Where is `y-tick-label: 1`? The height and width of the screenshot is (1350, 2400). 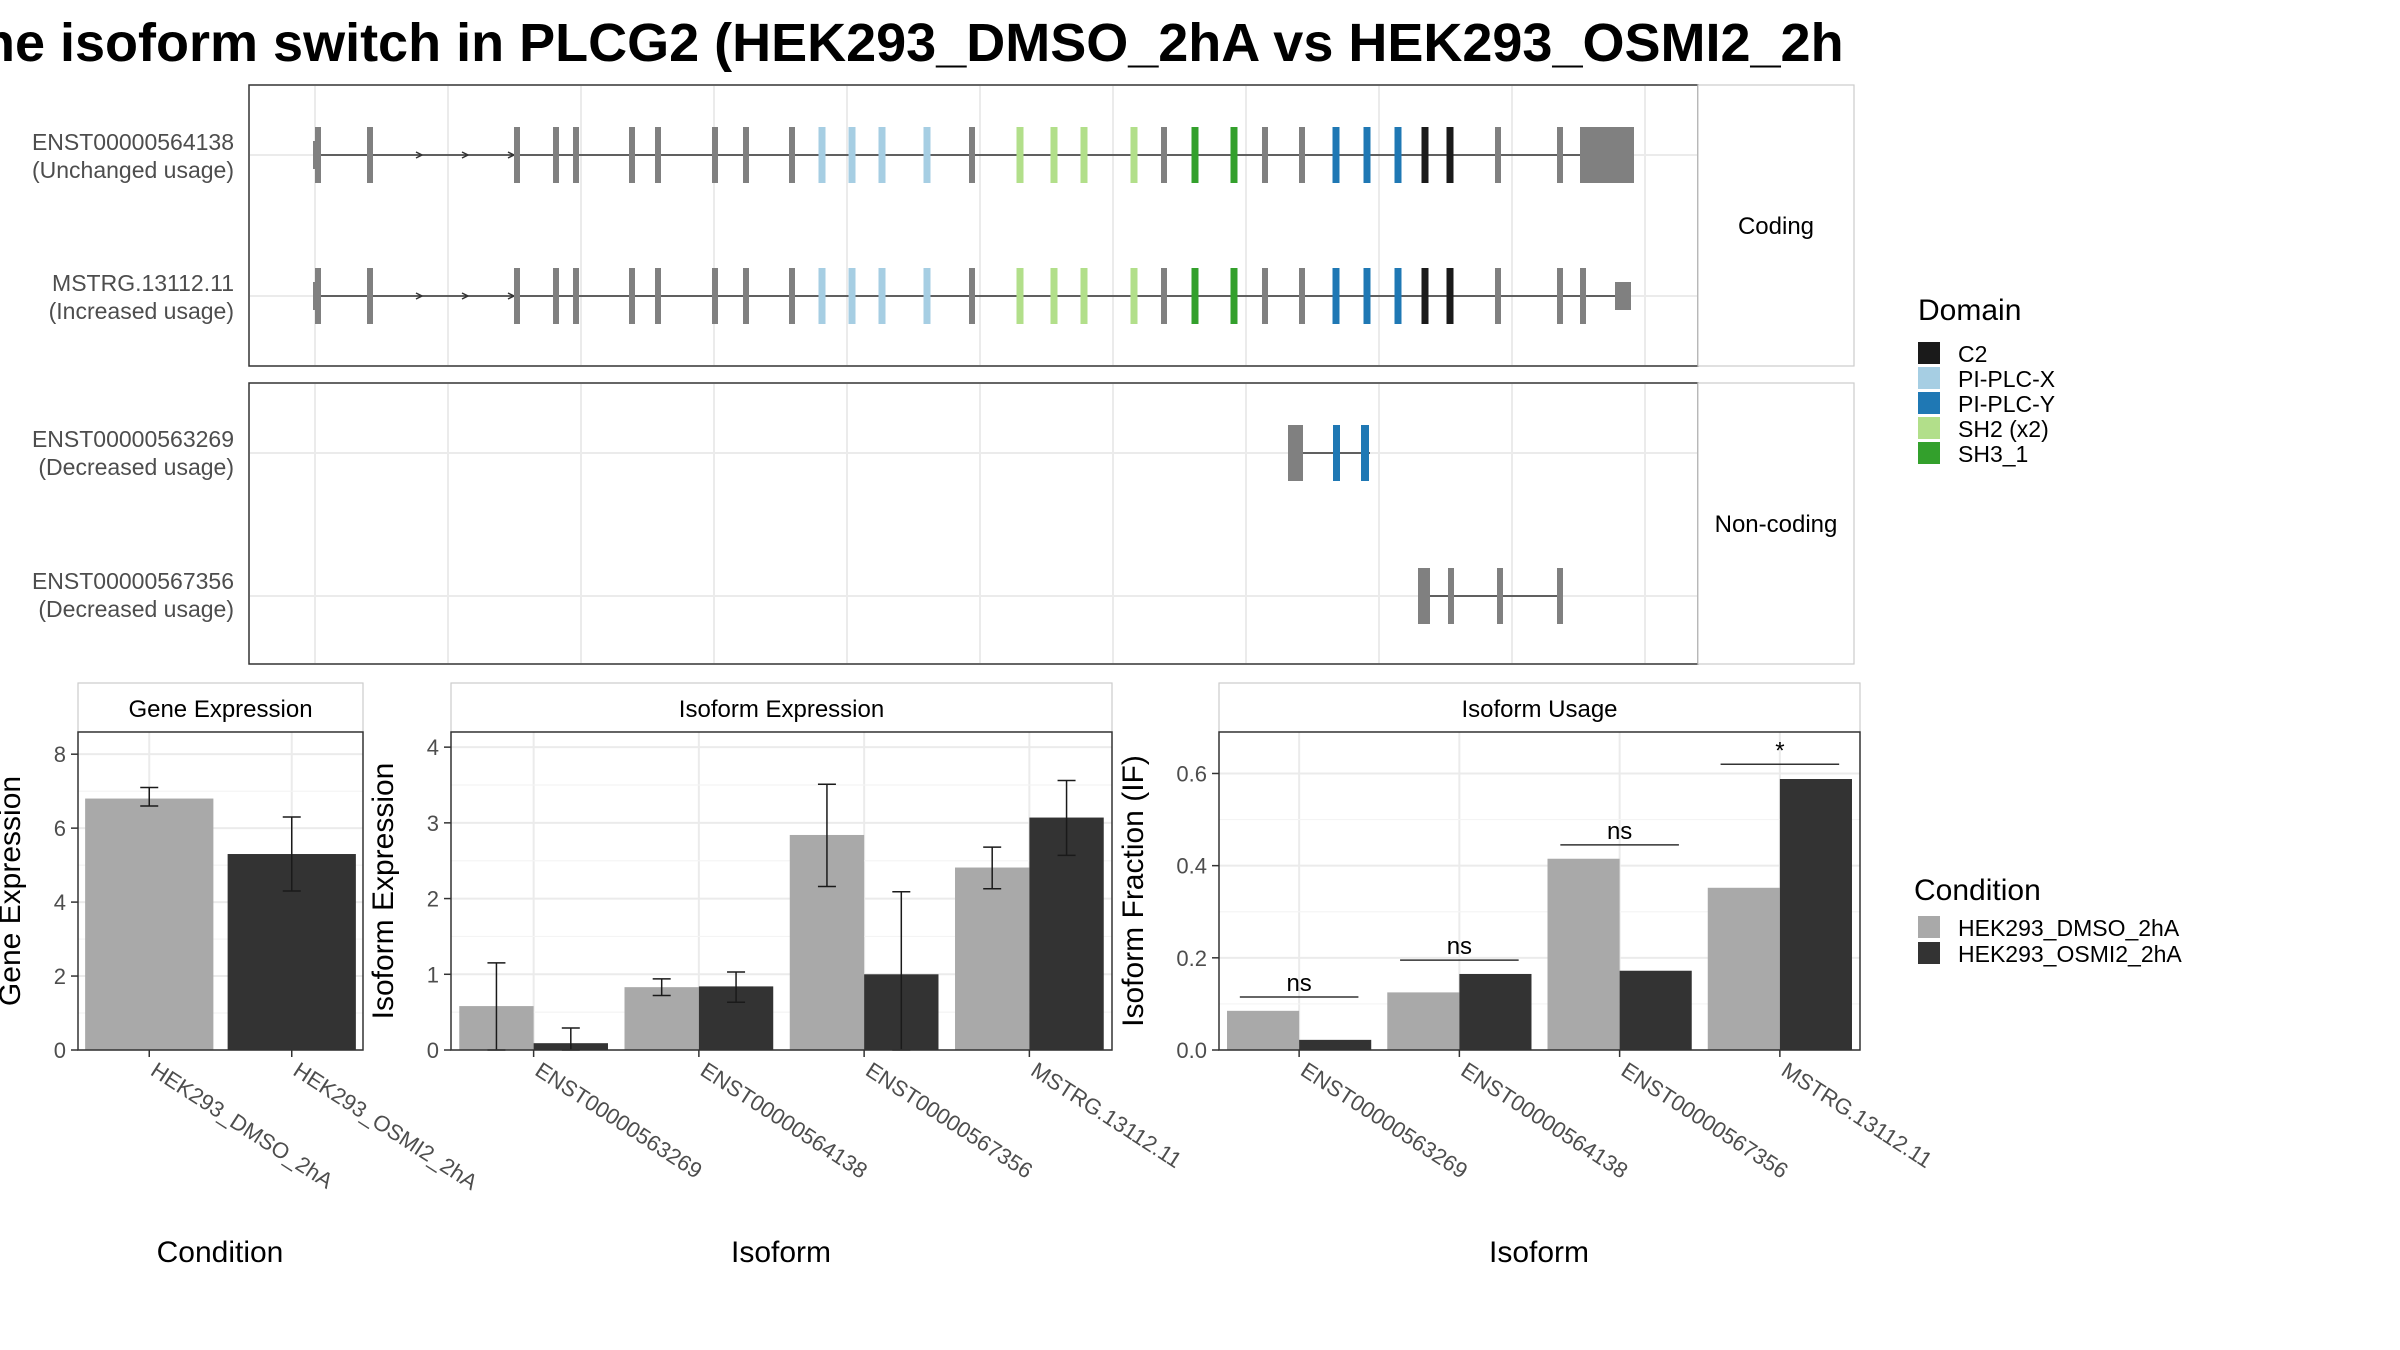 y-tick-label: 1 is located at coordinates (433, 974).